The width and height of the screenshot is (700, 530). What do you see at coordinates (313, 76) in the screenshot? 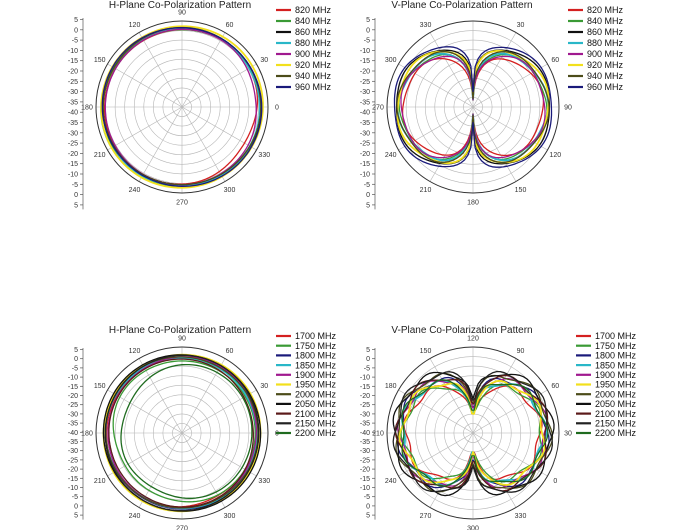
I see `legend-label: 940 MHz` at bounding box center [313, 76].